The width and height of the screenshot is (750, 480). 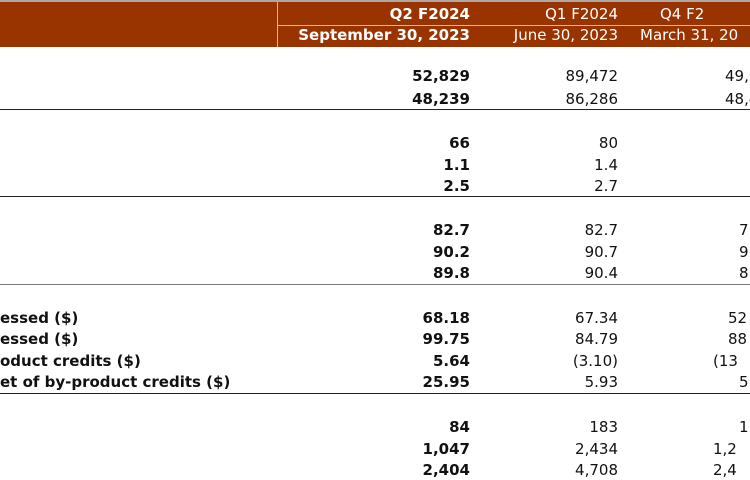 What do you see at coordinates (744, 427) in the screenshot?
I see `cell-q4: 1` at bounding box center [744, 427].